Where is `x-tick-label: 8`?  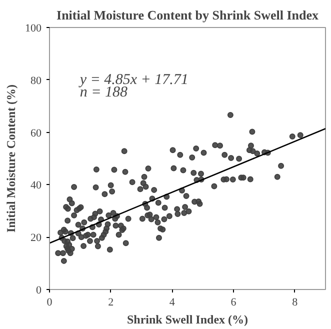 x-tick-label: 8 is located at coordinates (295, 302).